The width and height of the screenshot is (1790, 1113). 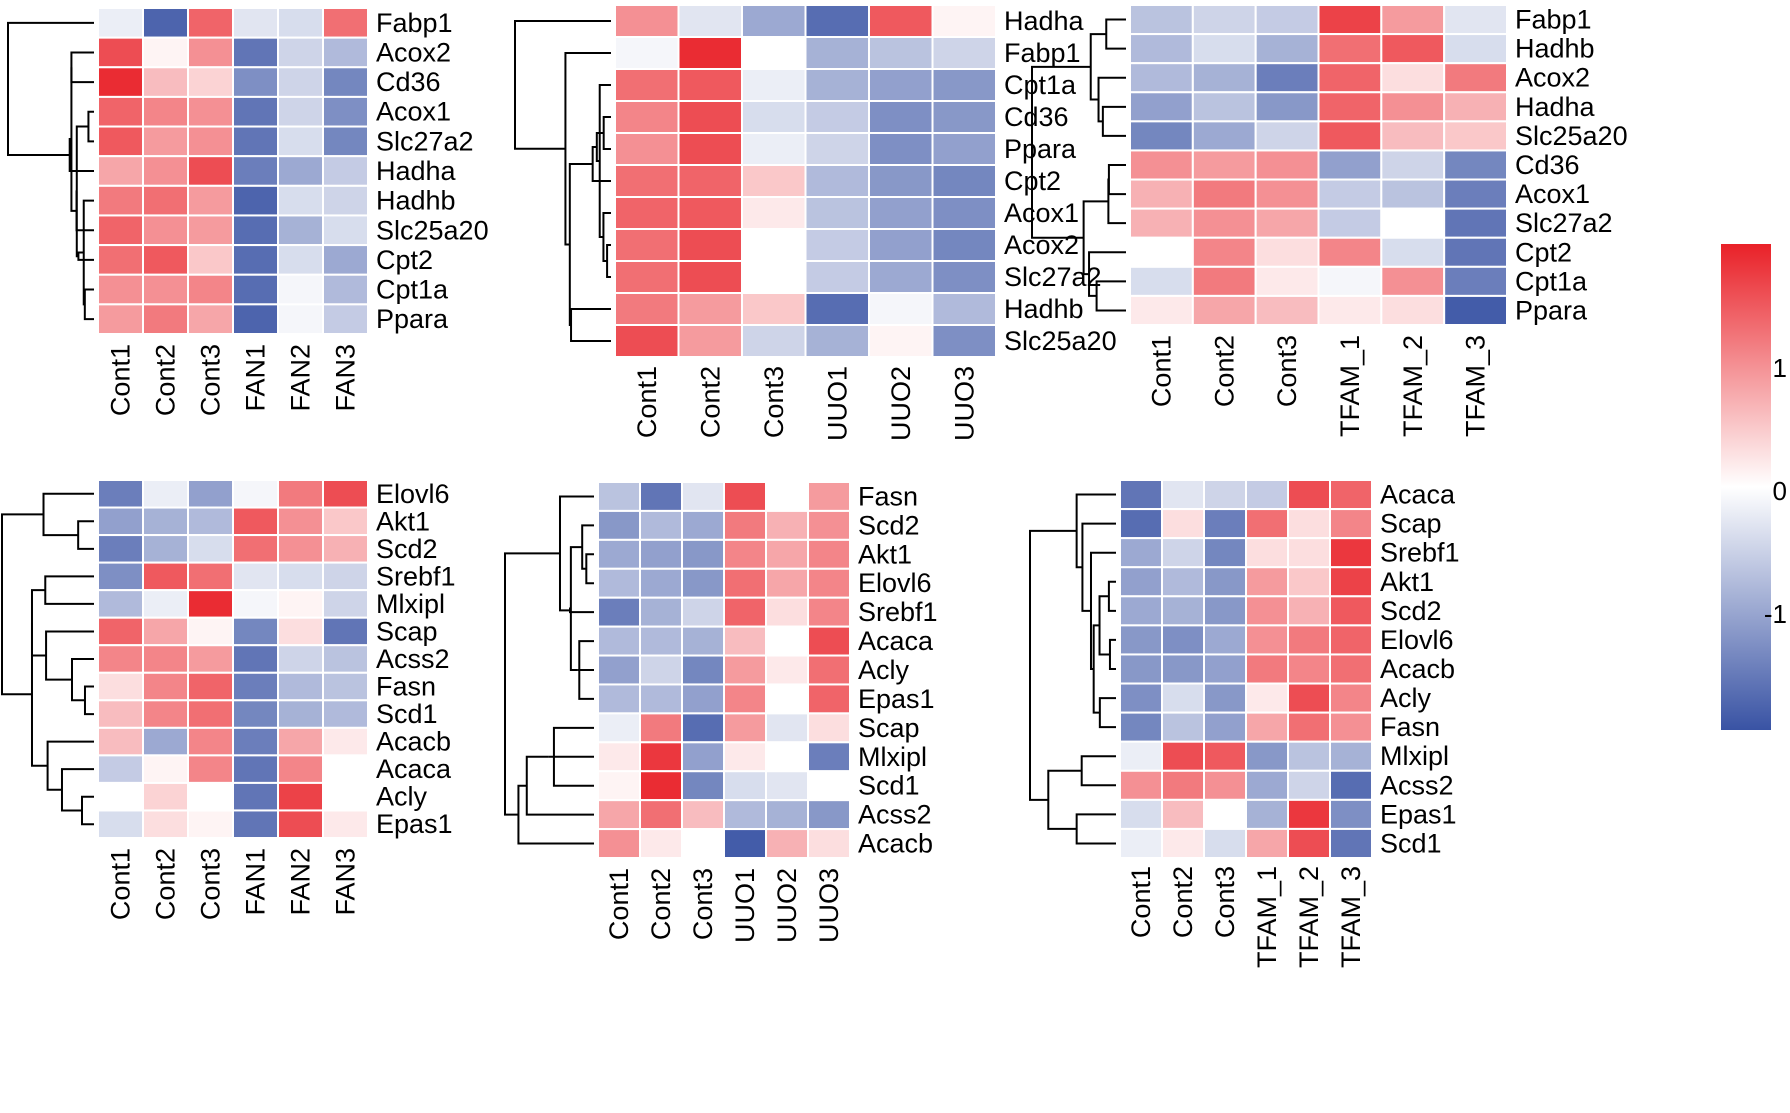 I want to click on row-label: Acox1, so click(x=1041, y=213).